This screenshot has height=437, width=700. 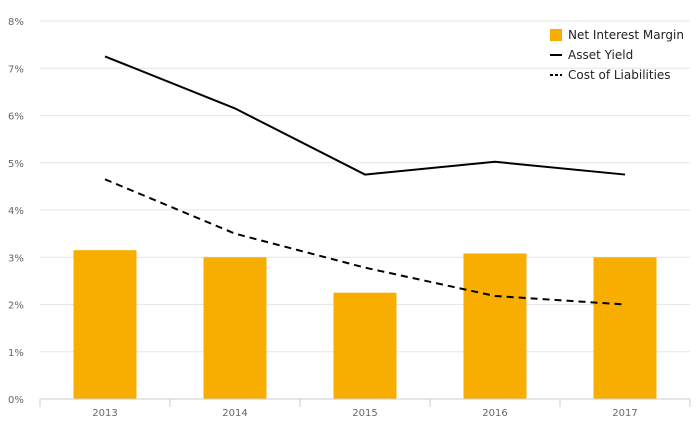 What do you see at coordinates (624, 413) in the screenshot?
I see `x-tick-label: 2017` at bounding box center [624, 413].